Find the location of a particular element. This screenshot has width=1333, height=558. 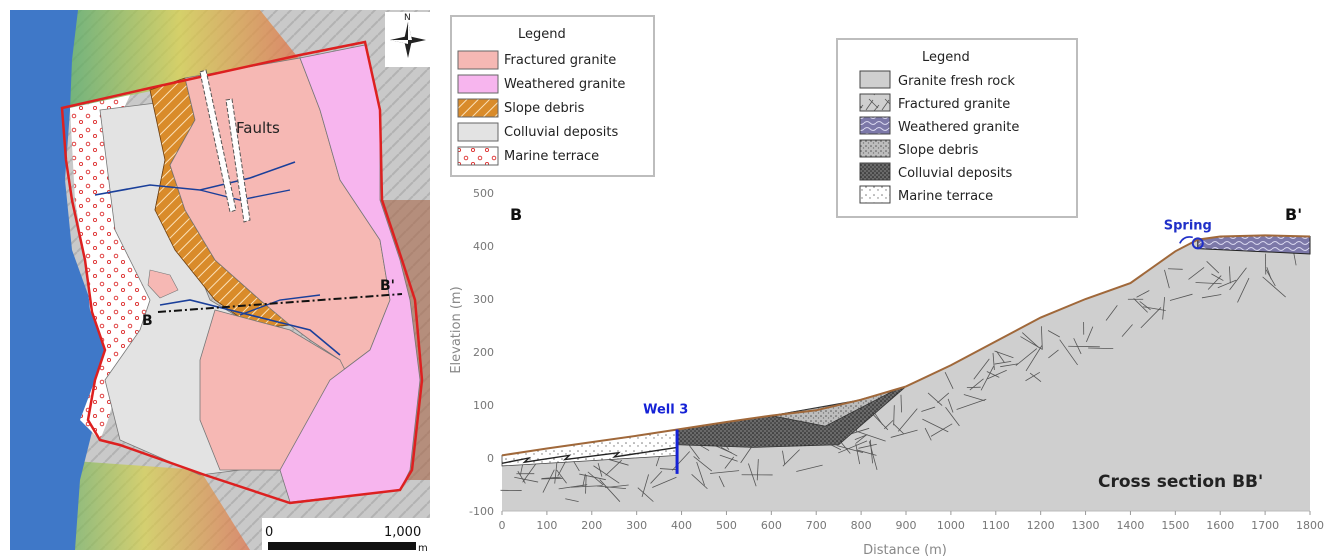

legend-swatch-granite-fresh-rock is located at coordinates (875, 79).